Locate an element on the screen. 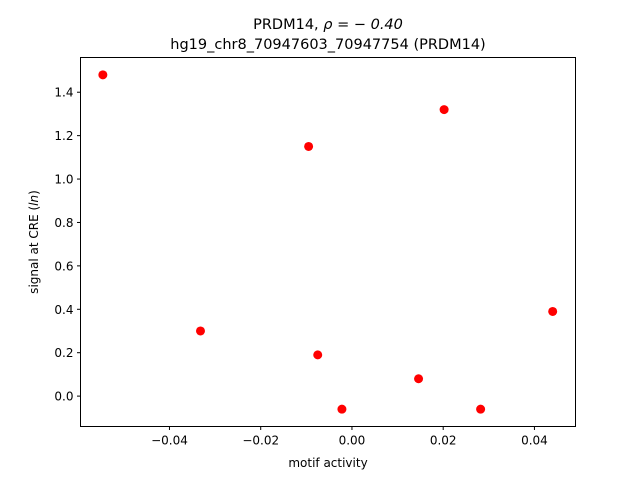 This screenshot has height=480, width=640. x-tick-label: 0.04 is located at coordinates (534, 441).